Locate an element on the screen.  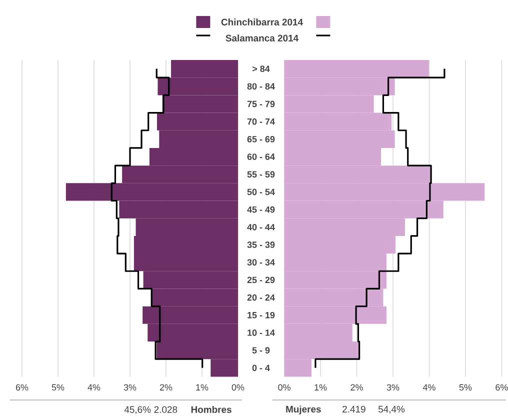
text: 54,4% is located at coordinates (391, 410).